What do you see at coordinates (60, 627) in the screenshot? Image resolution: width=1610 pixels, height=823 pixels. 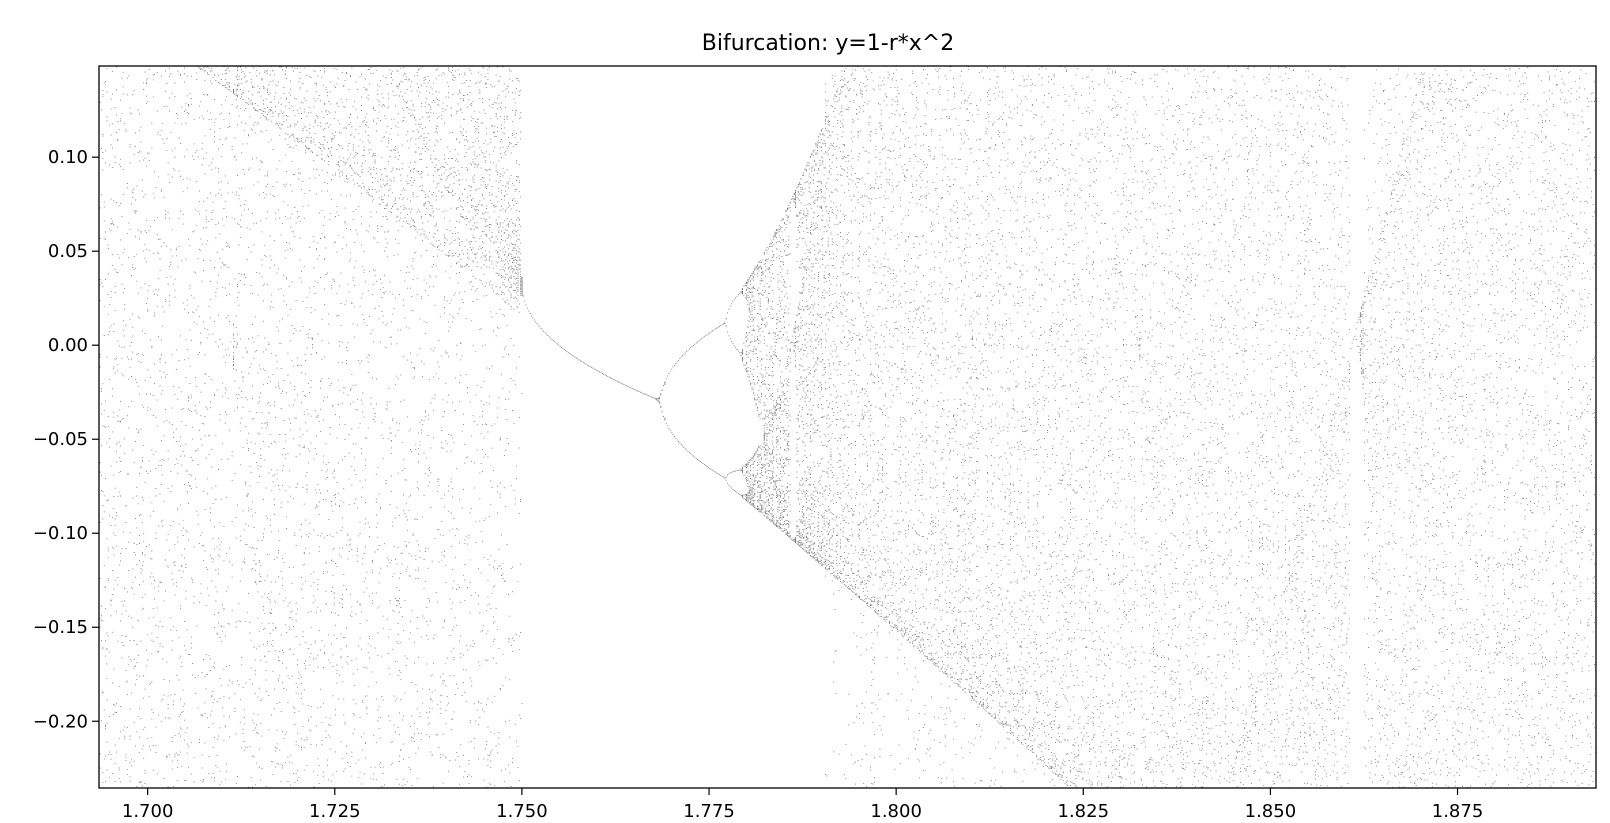 I see `y-tick-label: −0.15` at bounding box center [60, 627].